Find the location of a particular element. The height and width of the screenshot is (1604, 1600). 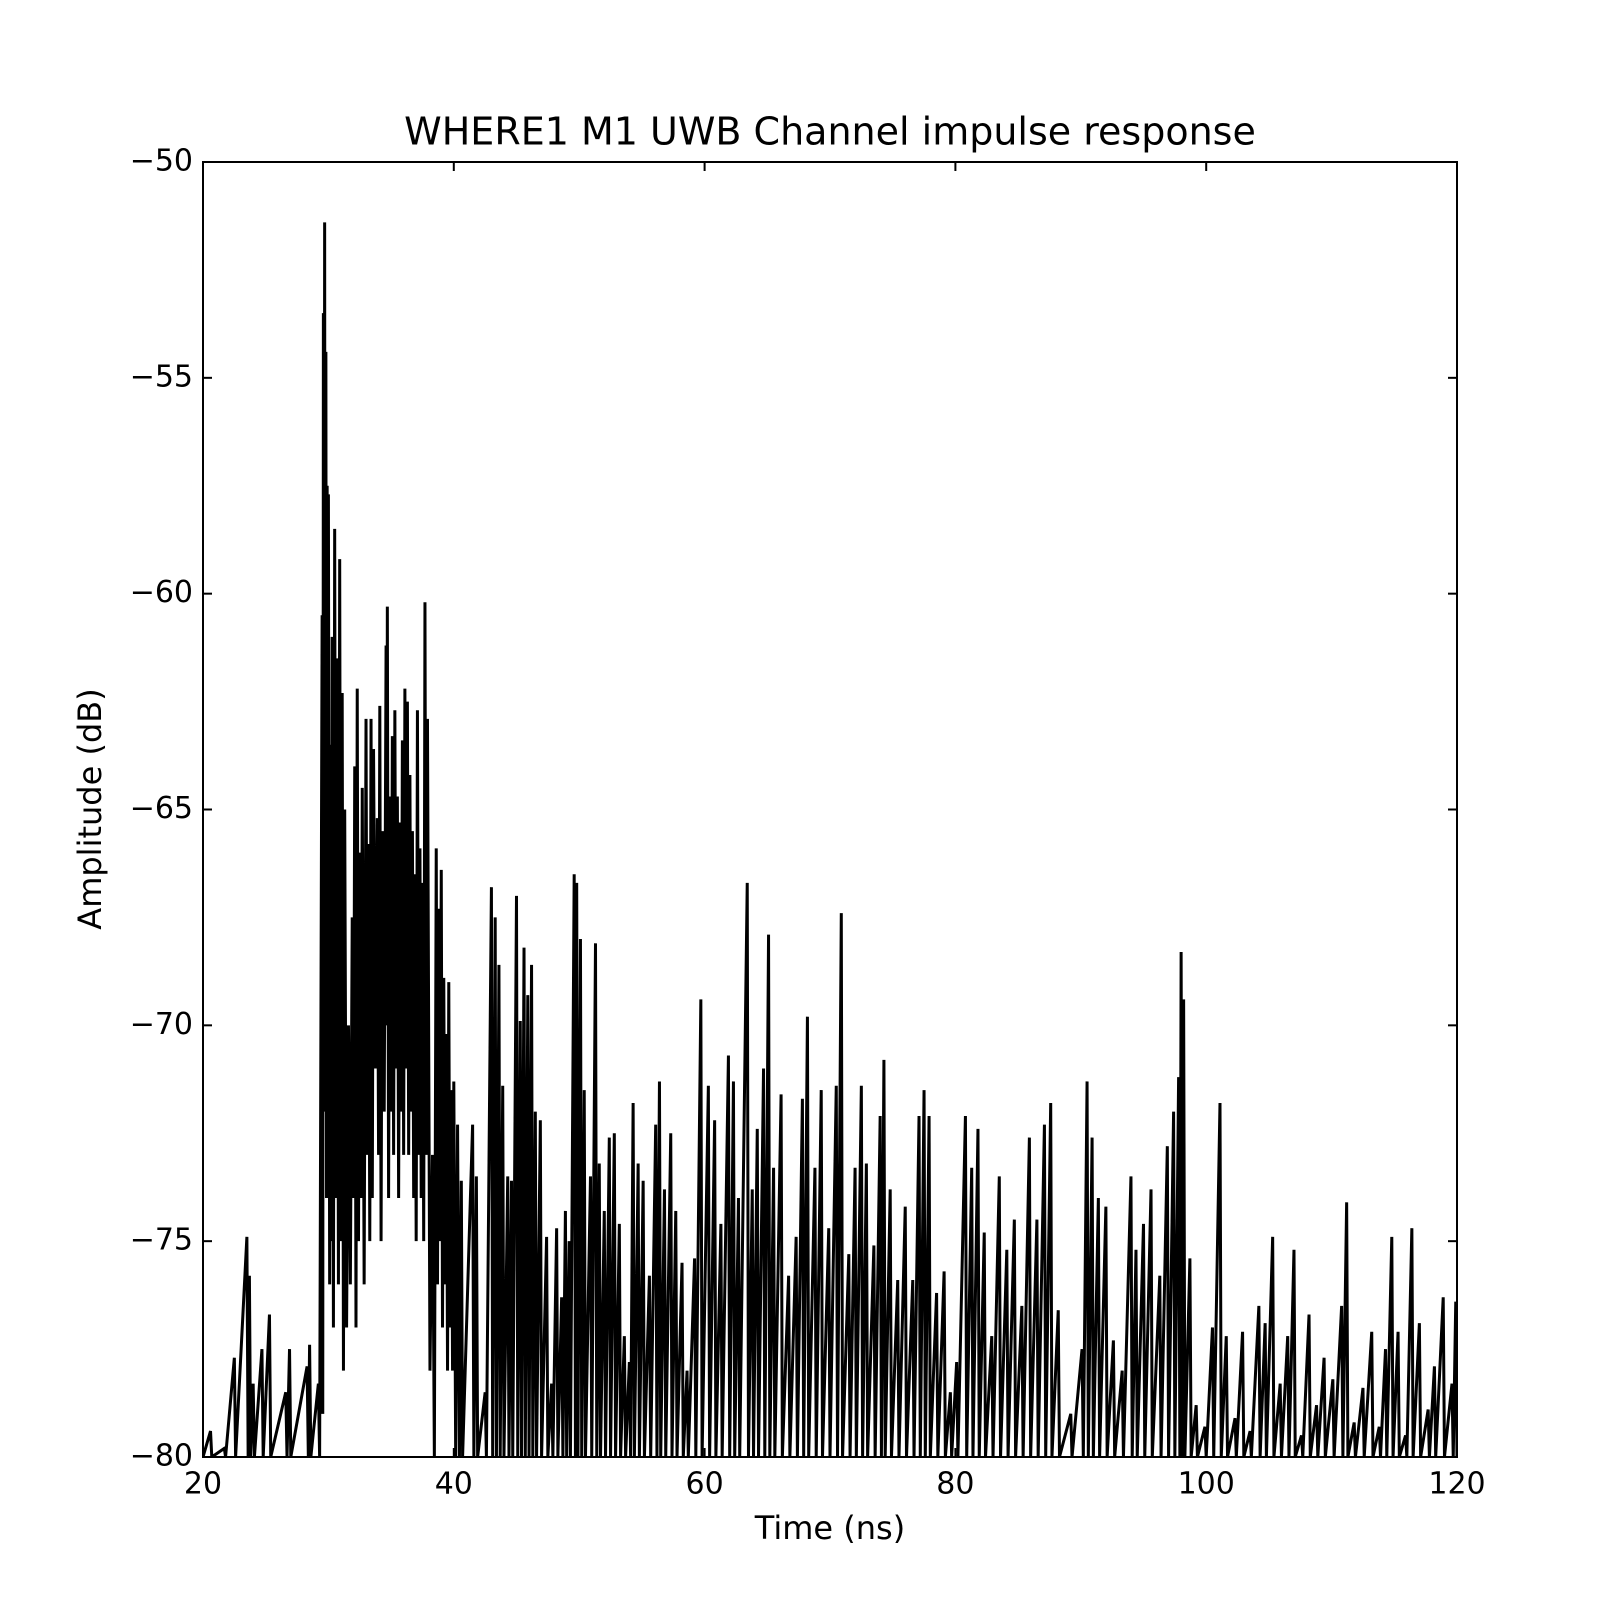

y-tick-label: −55 is located at coordinates (161, 376).